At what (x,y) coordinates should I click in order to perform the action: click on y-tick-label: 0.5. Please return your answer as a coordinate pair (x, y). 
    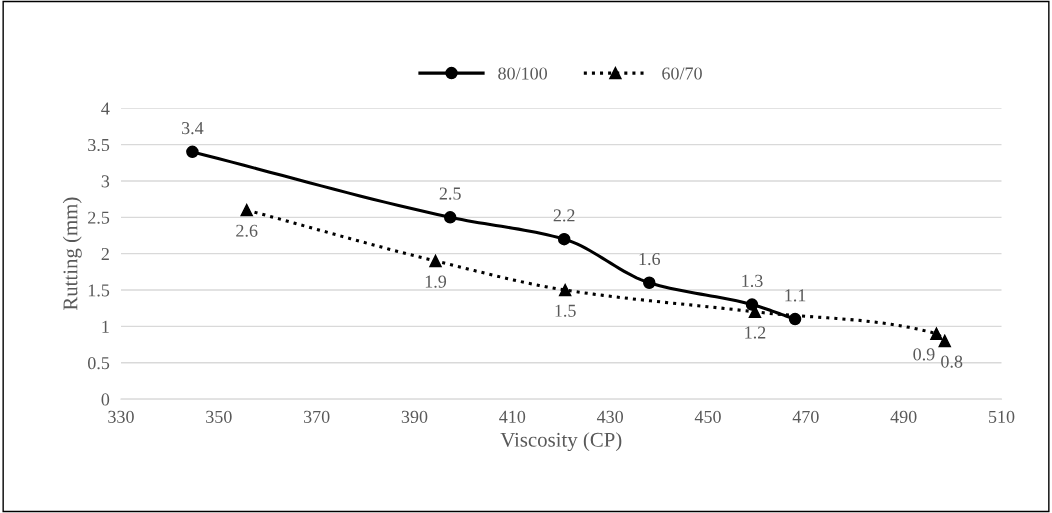
    Looking at the image, I should click on (98, 363).